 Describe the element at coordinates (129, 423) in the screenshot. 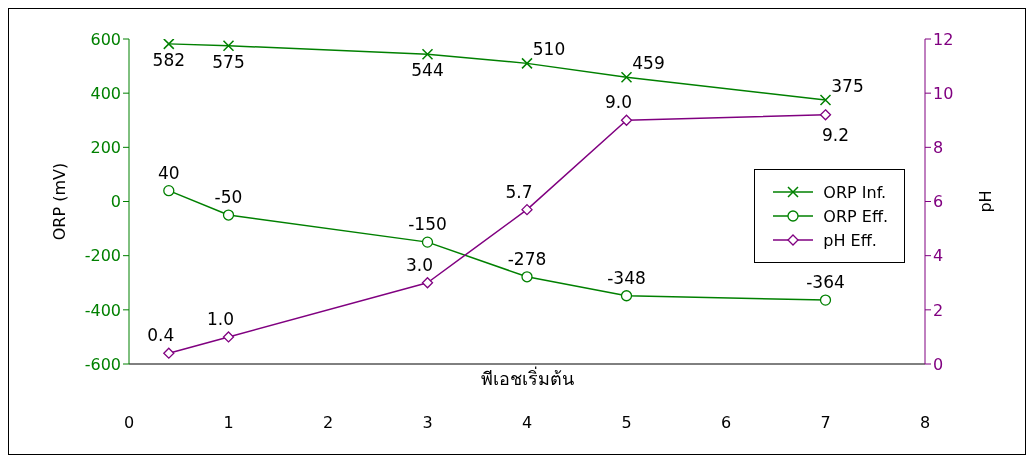

I see `x-tick-label: 0` at that location.